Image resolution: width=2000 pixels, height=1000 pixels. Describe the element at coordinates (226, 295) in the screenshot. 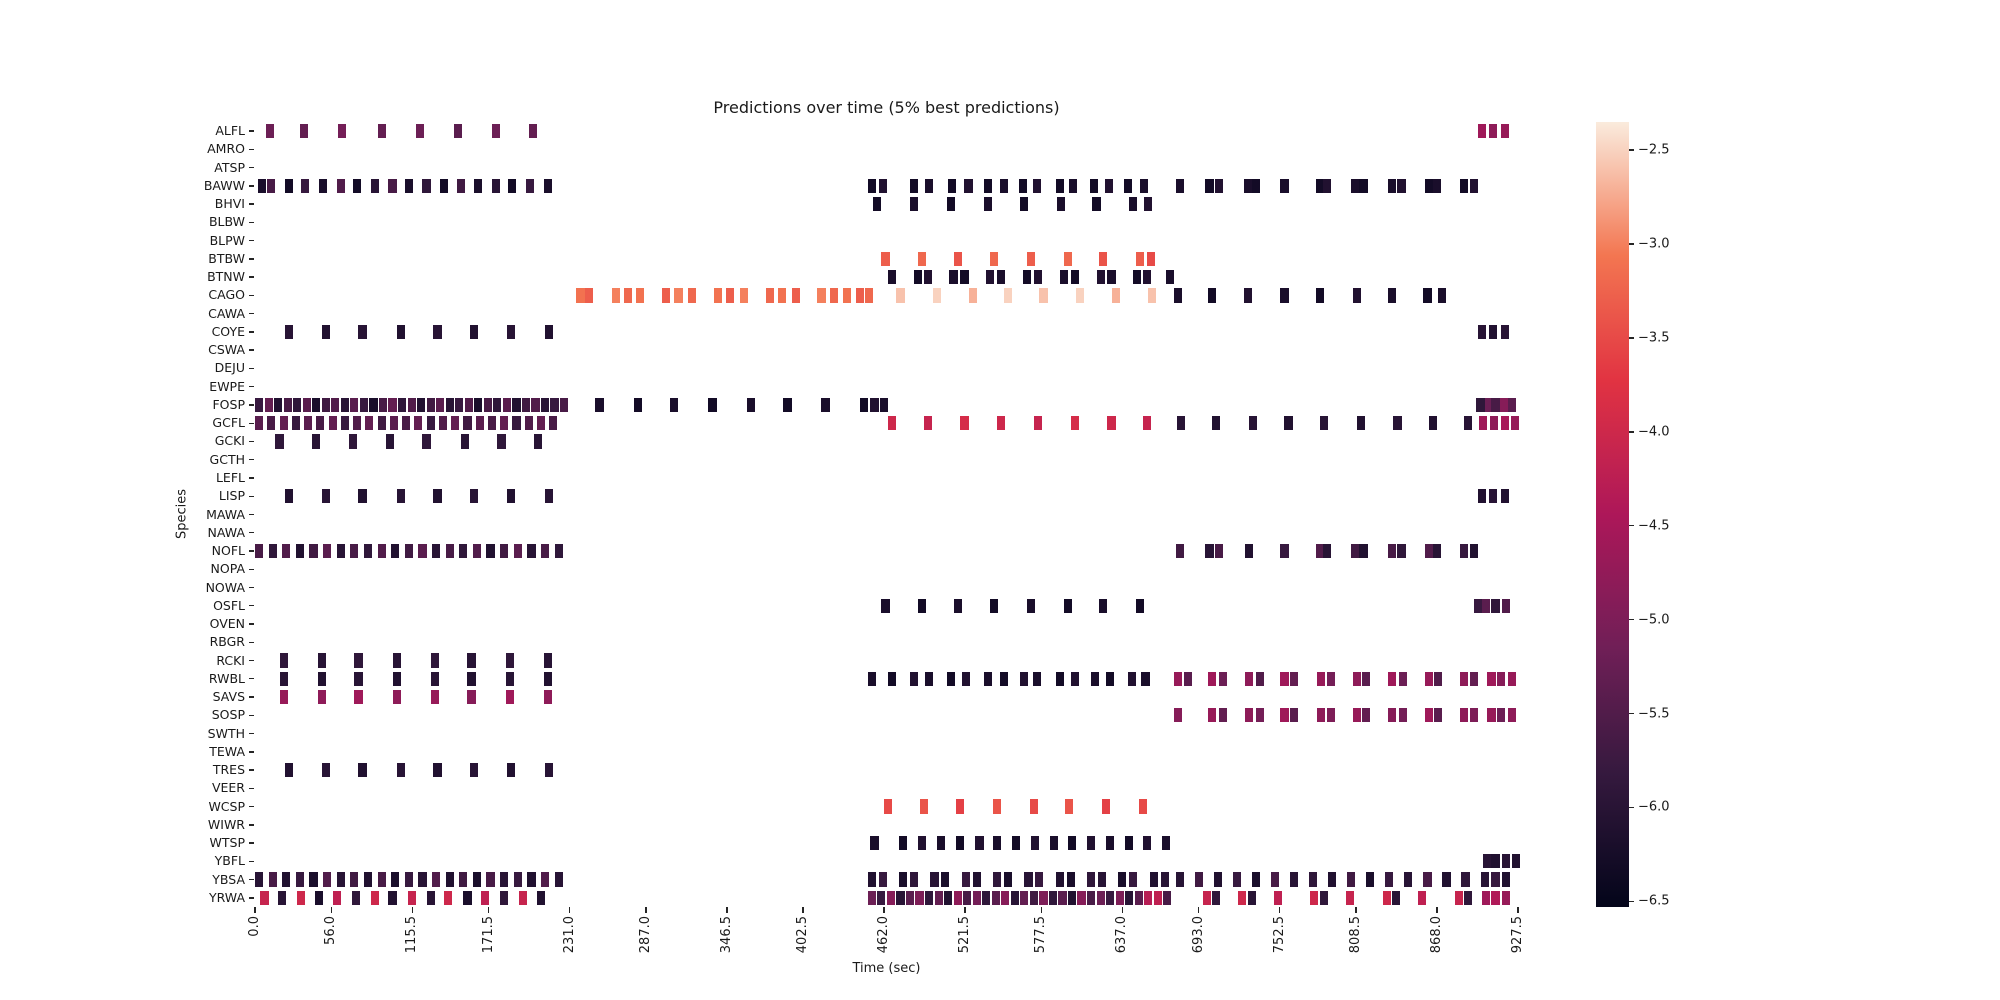

I see `y-tick-label: CAGO` at that location.